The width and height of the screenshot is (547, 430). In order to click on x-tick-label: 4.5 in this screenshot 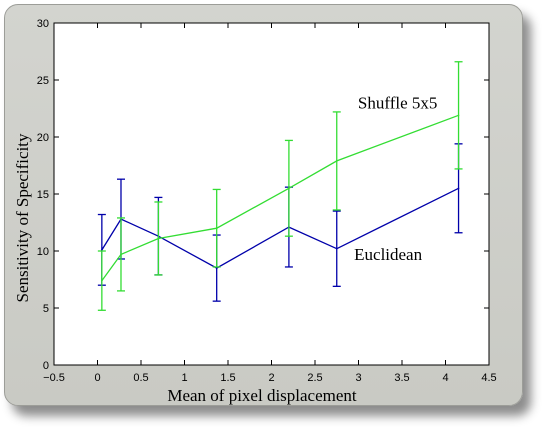, I will do `click(488, 378)`.